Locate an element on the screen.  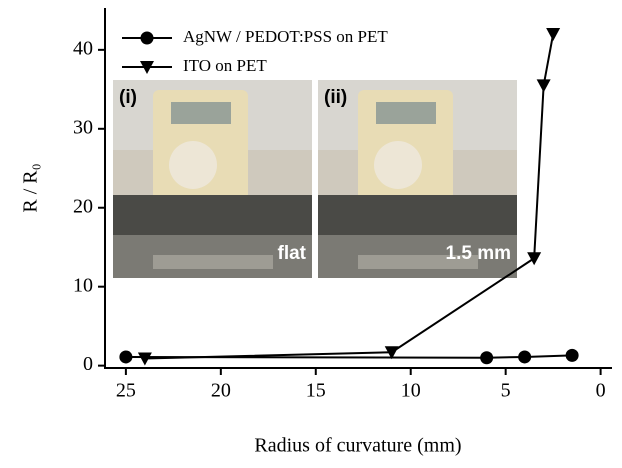
x-axis-label: Radius of curvature (mm) is located at coordinates (357, 446).